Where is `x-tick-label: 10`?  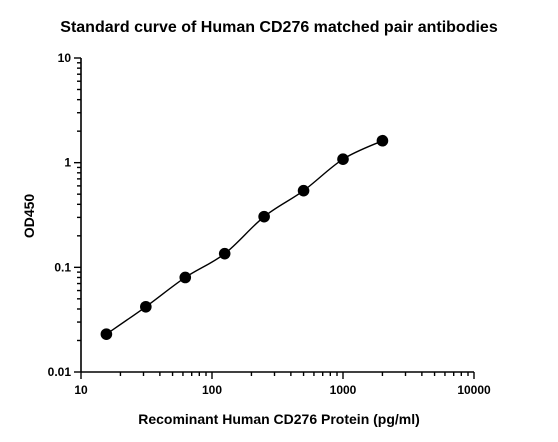 x-tick-label: 10 is located at coordinates (81, 390).